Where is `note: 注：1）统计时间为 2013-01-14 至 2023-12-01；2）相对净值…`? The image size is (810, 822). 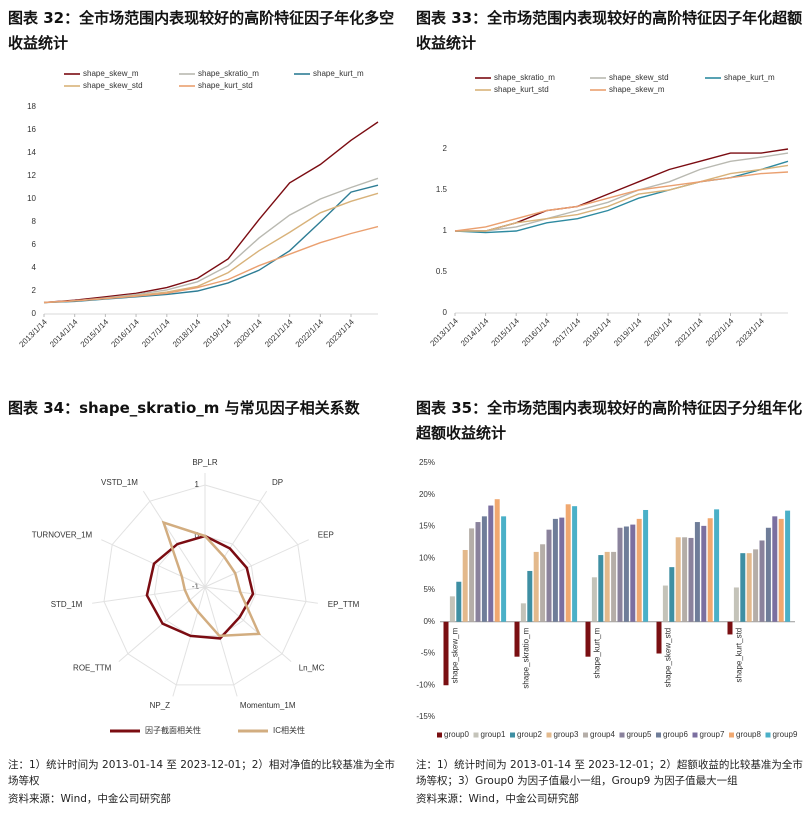 note: 注：1）统计时间为 2013-01-14 至 2023-12-01；2）相对净值… is located at coordinates (201, 773).